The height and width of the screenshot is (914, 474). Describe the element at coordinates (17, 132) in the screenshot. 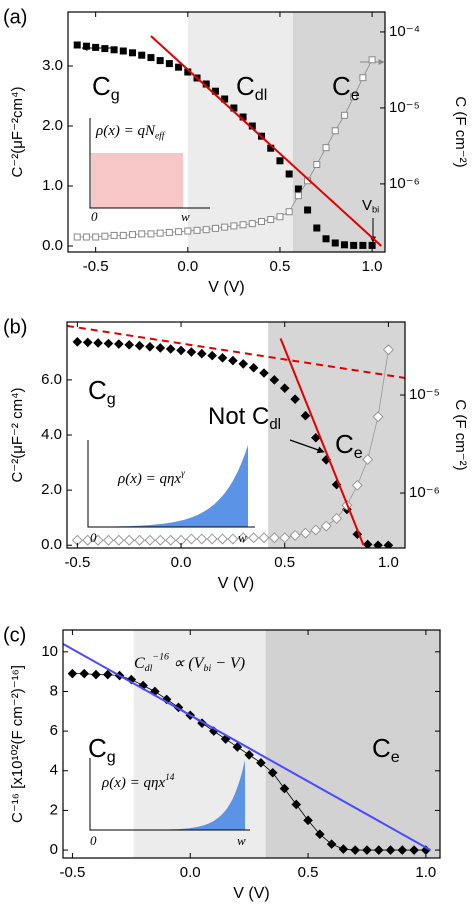

I see `y-axis-label: C⁻²(μF⁻²cm⁴)` at that location.